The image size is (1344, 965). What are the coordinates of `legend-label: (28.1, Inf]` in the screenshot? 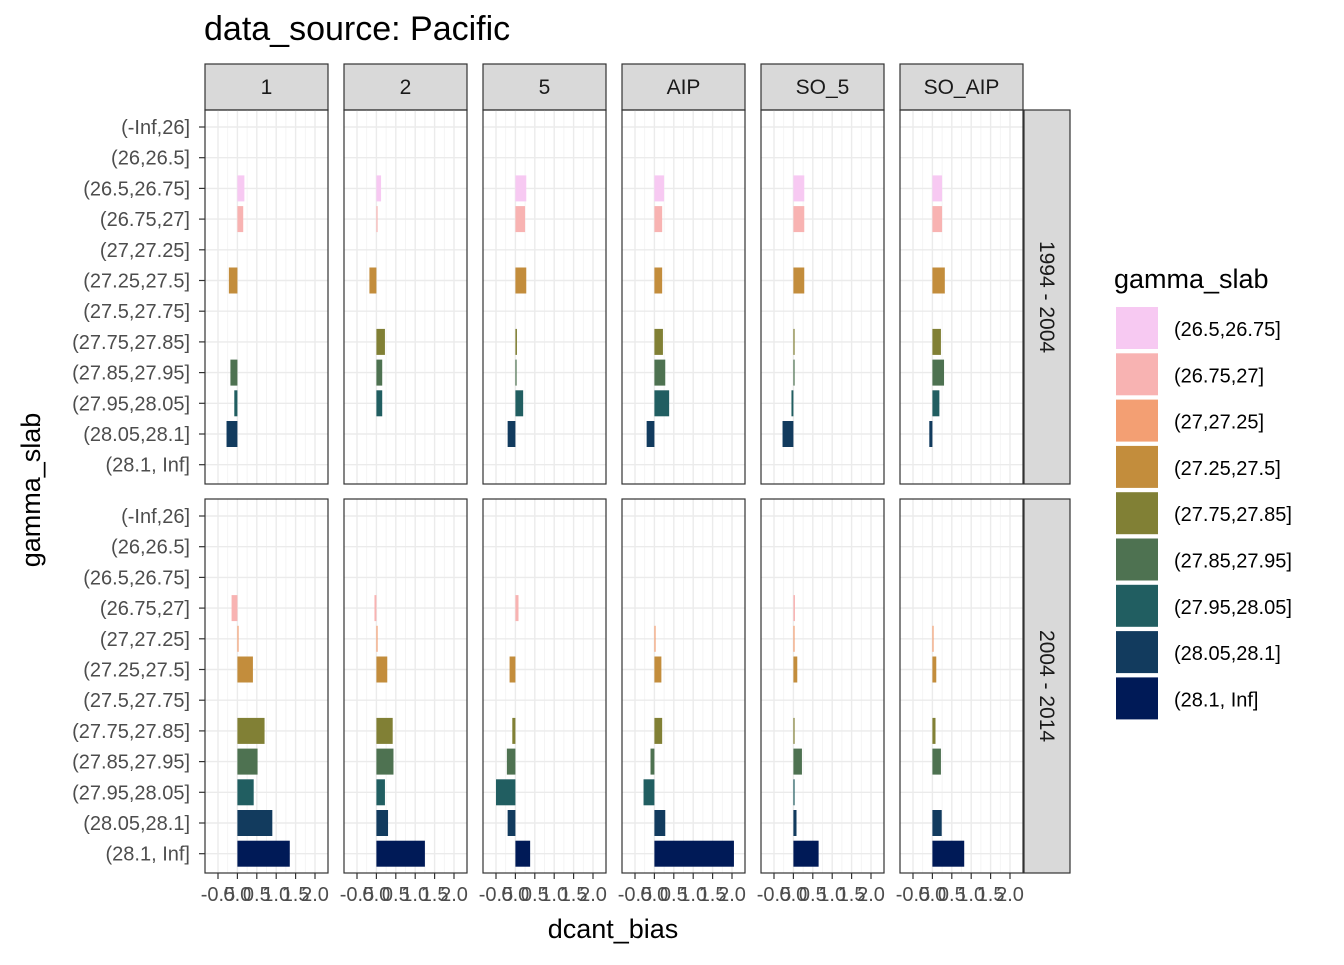 It's located at (1216, 700).